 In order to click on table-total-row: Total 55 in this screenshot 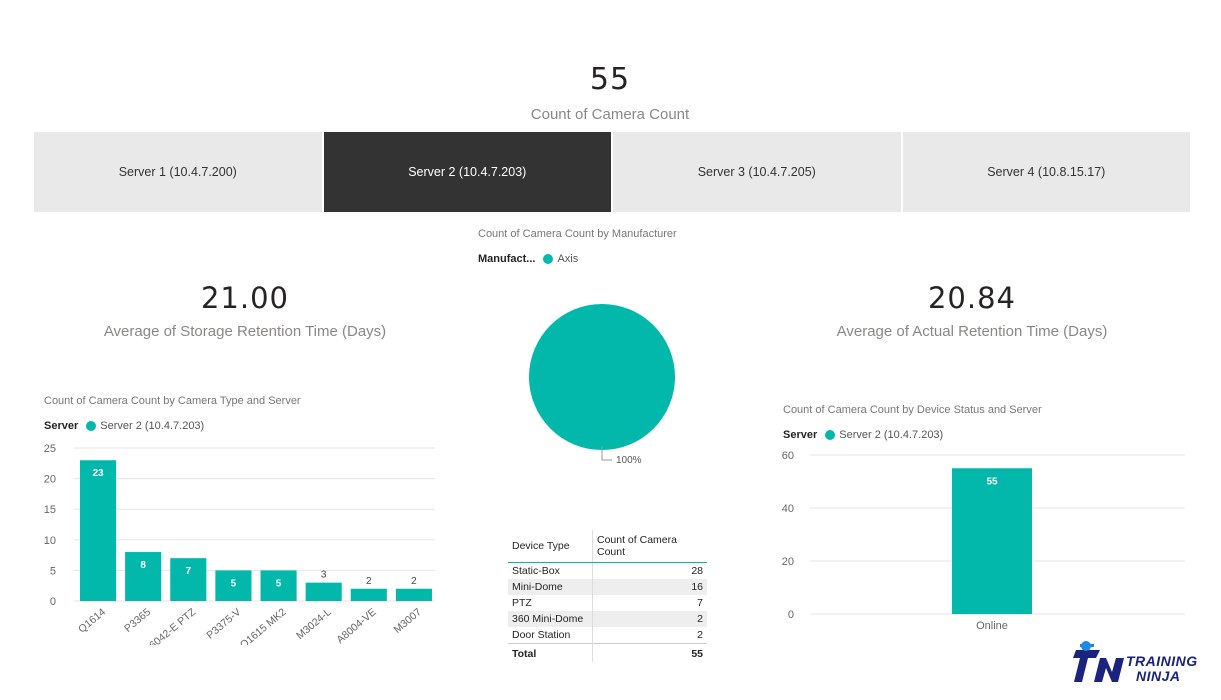, I will do `click(607, 652)`.